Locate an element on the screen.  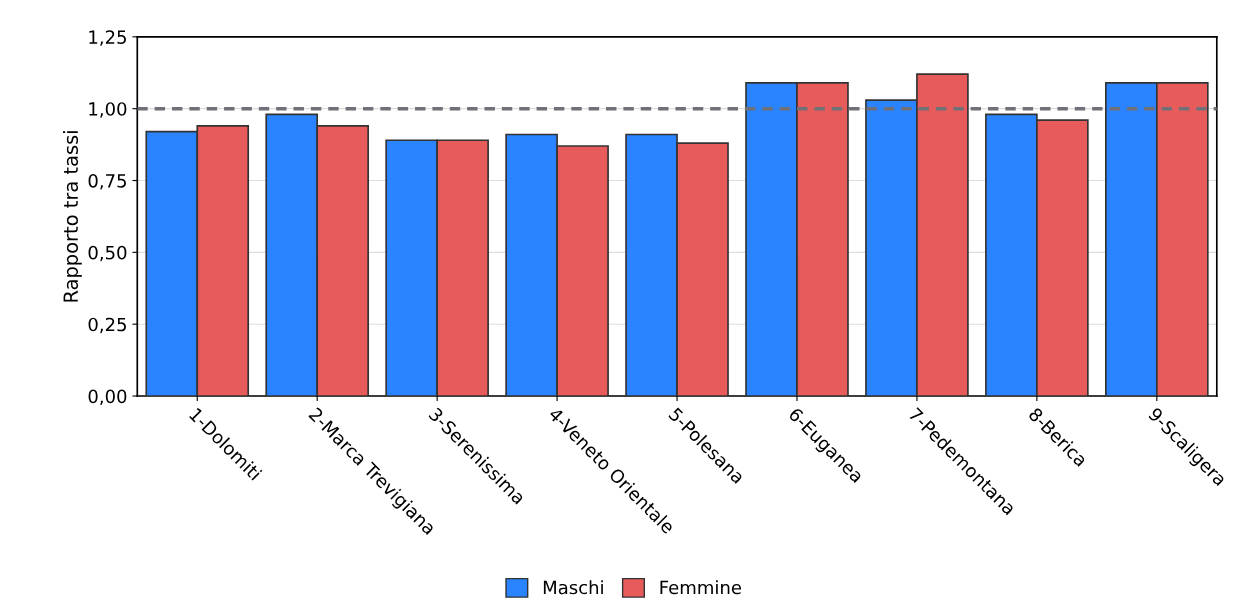
y-tick-label: 1,00 is located at coordinates (108, 110).